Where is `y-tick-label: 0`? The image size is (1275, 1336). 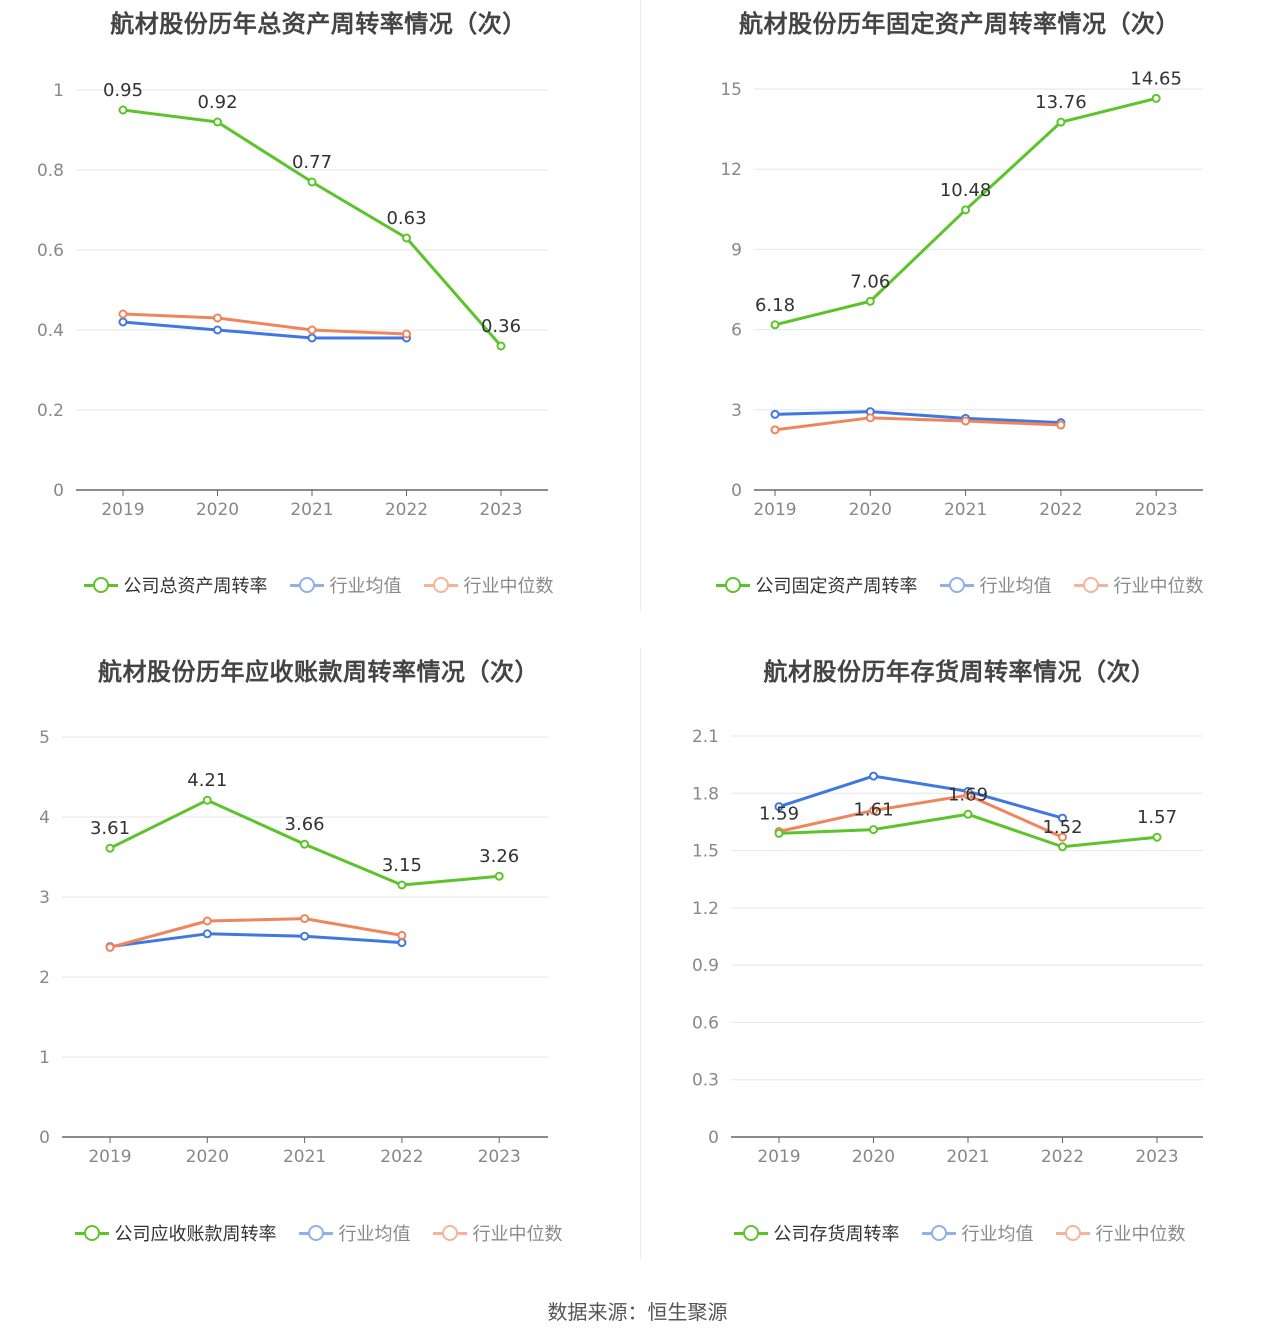 y-tick-label: 0 is located at coordinates (44, 1138).